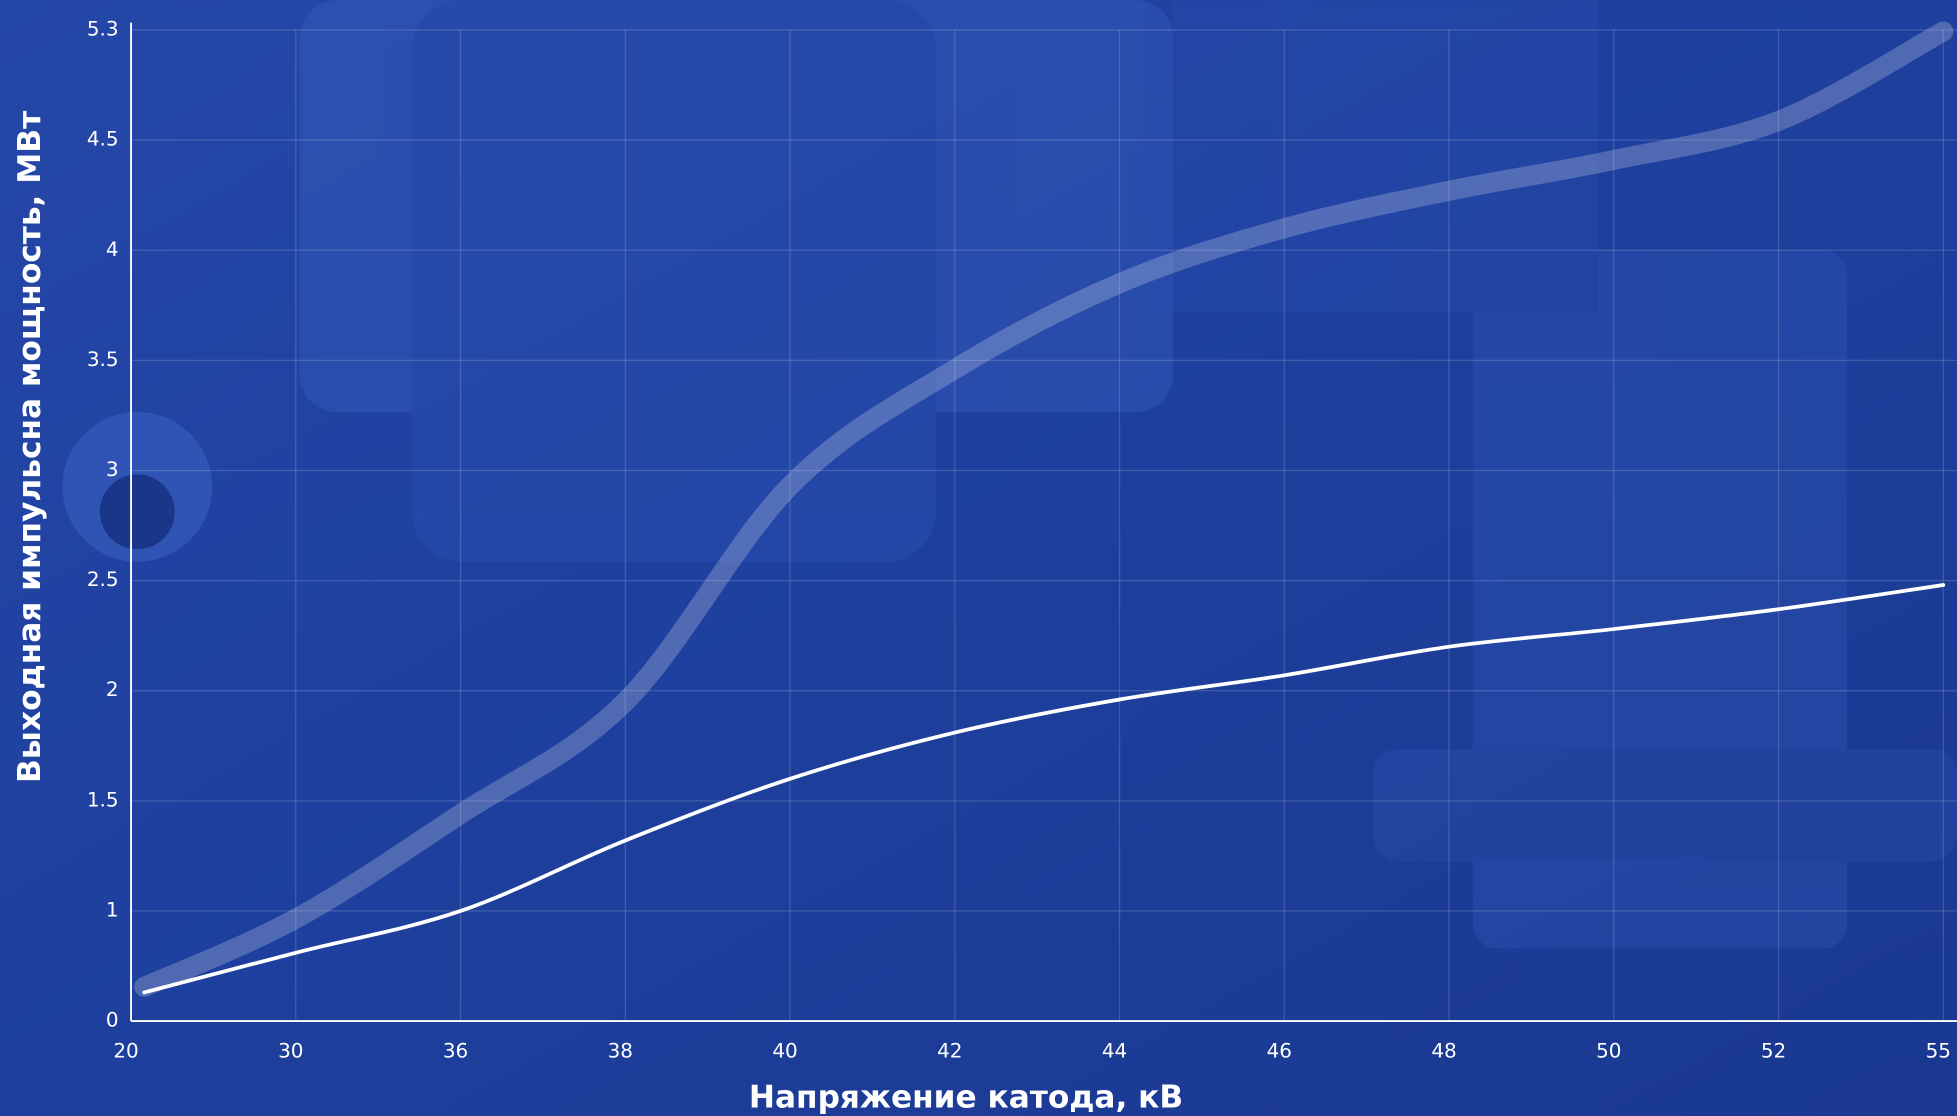  I want to click on x-axis-title: Напряжение катода, кВ, so click(966, 1097).